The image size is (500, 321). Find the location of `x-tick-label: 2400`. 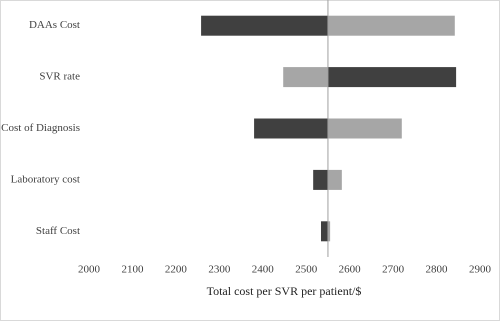

x-tick-label: 2400 is located at coordinates (263, 270).